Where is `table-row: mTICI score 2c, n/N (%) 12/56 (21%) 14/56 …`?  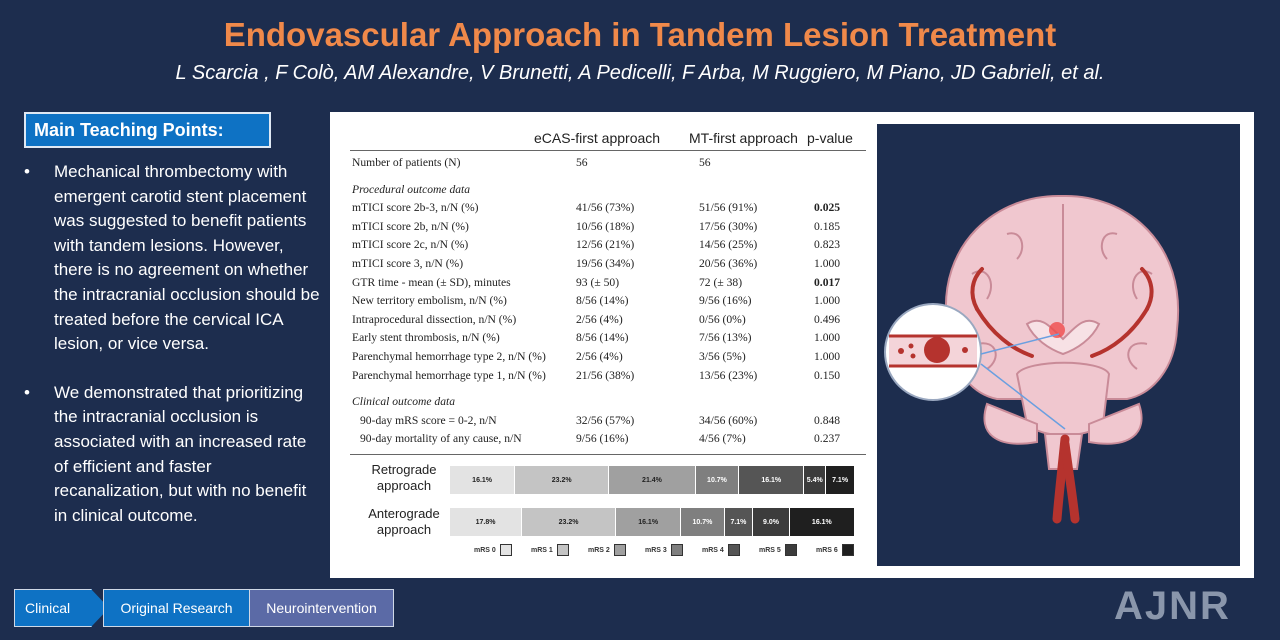 table-row: mTICI score 2c, n/N (%) 12/56 (21%) 14/56 … is located at coordinates (606, 245).